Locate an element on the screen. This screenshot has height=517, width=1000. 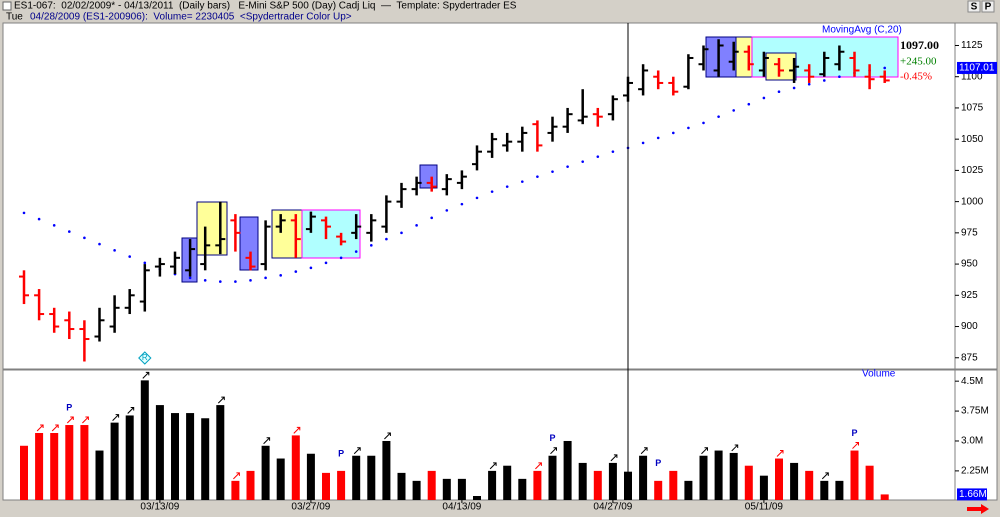
volume-axis-label: 1.66M is located at coordinates (973, 494).